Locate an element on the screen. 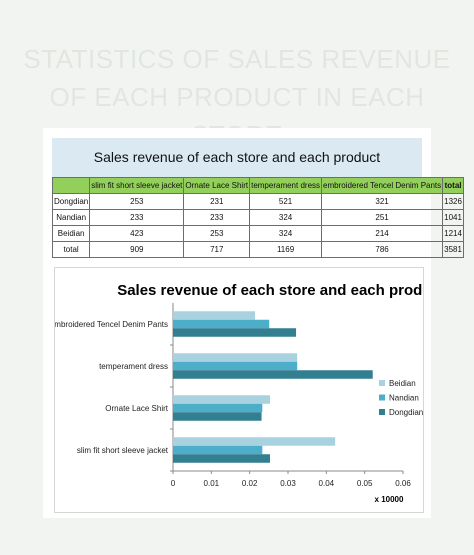 Image resolution: width=474 pixels, height=555 pixels. value-cell: 786 is located at coordinates (382, 249).